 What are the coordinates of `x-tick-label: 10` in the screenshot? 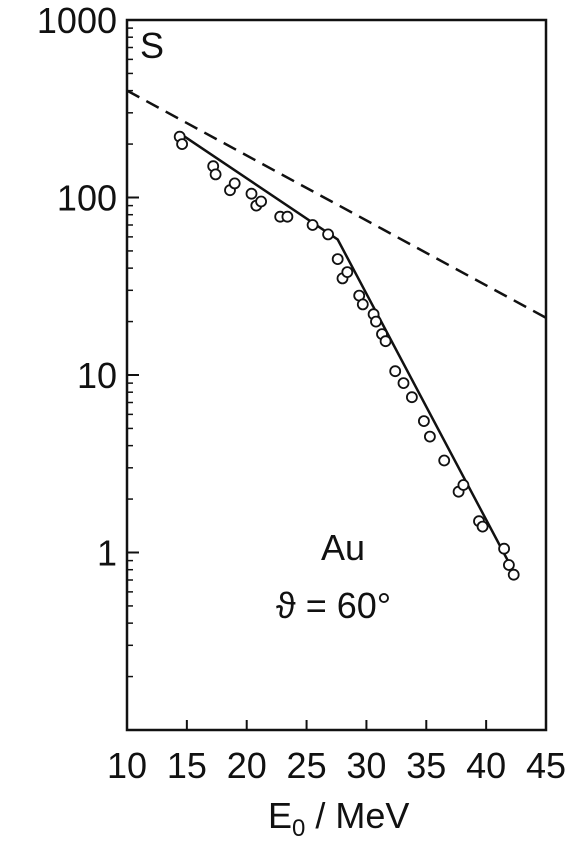 It's located at (127, 765).